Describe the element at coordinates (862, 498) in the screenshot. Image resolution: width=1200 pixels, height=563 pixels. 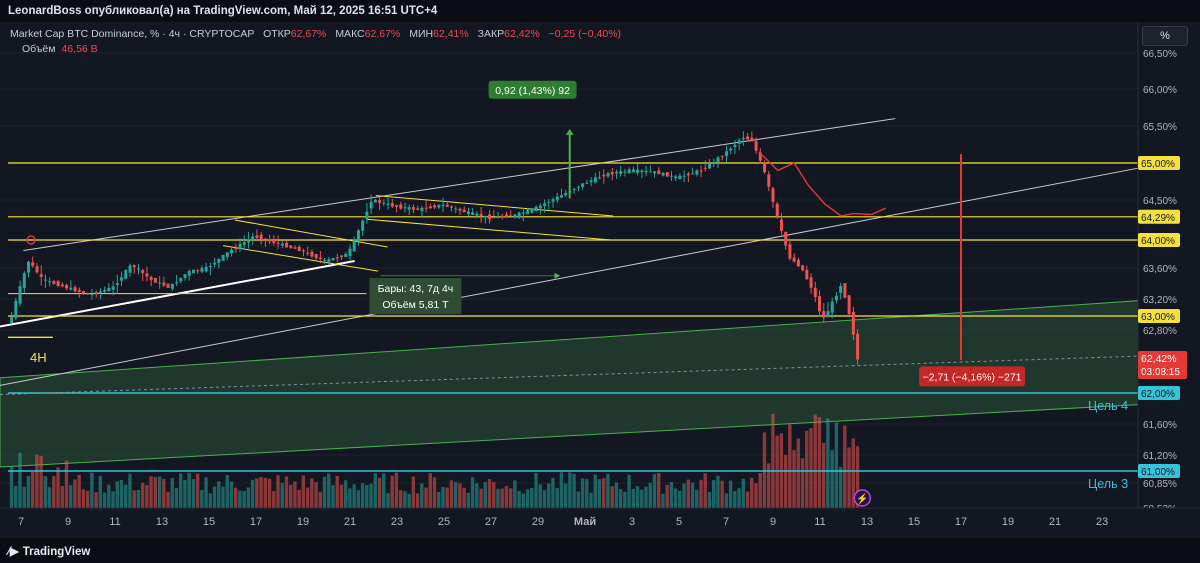
I see `lightning-icon` at that location.